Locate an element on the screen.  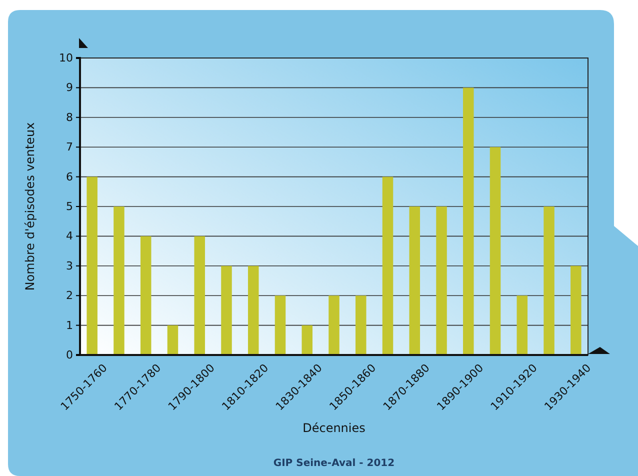
y-axis-title: Nombre d'épisodes venteux is located at coordinates (30, 206).